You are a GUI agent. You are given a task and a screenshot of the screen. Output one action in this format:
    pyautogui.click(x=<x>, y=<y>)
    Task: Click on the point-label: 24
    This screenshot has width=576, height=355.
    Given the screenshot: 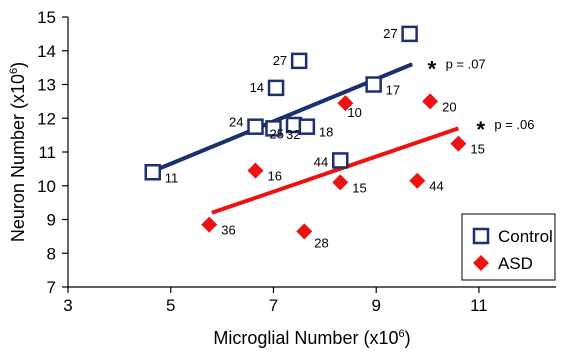 What is the action you would take?
    pyautogui.click(x=236, y=122)
    